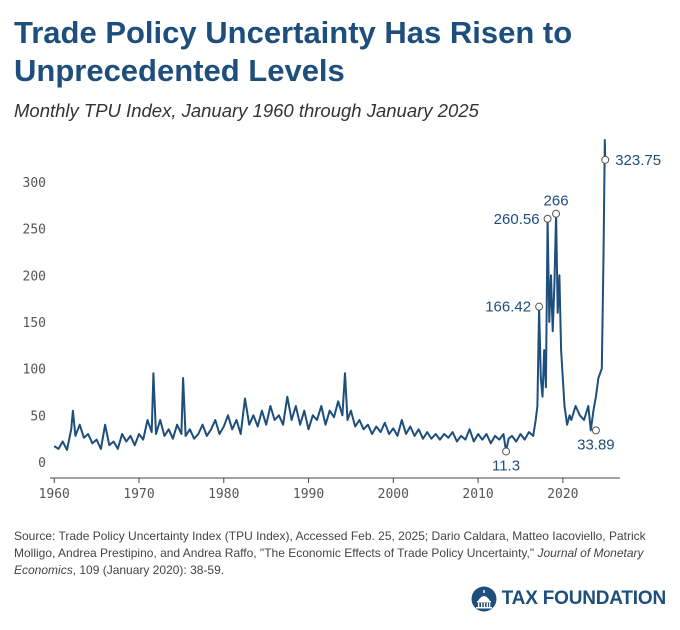 The width and height of the screenshot is (680, 630). I want to click on data-label: 260.56, so click(517, 219).